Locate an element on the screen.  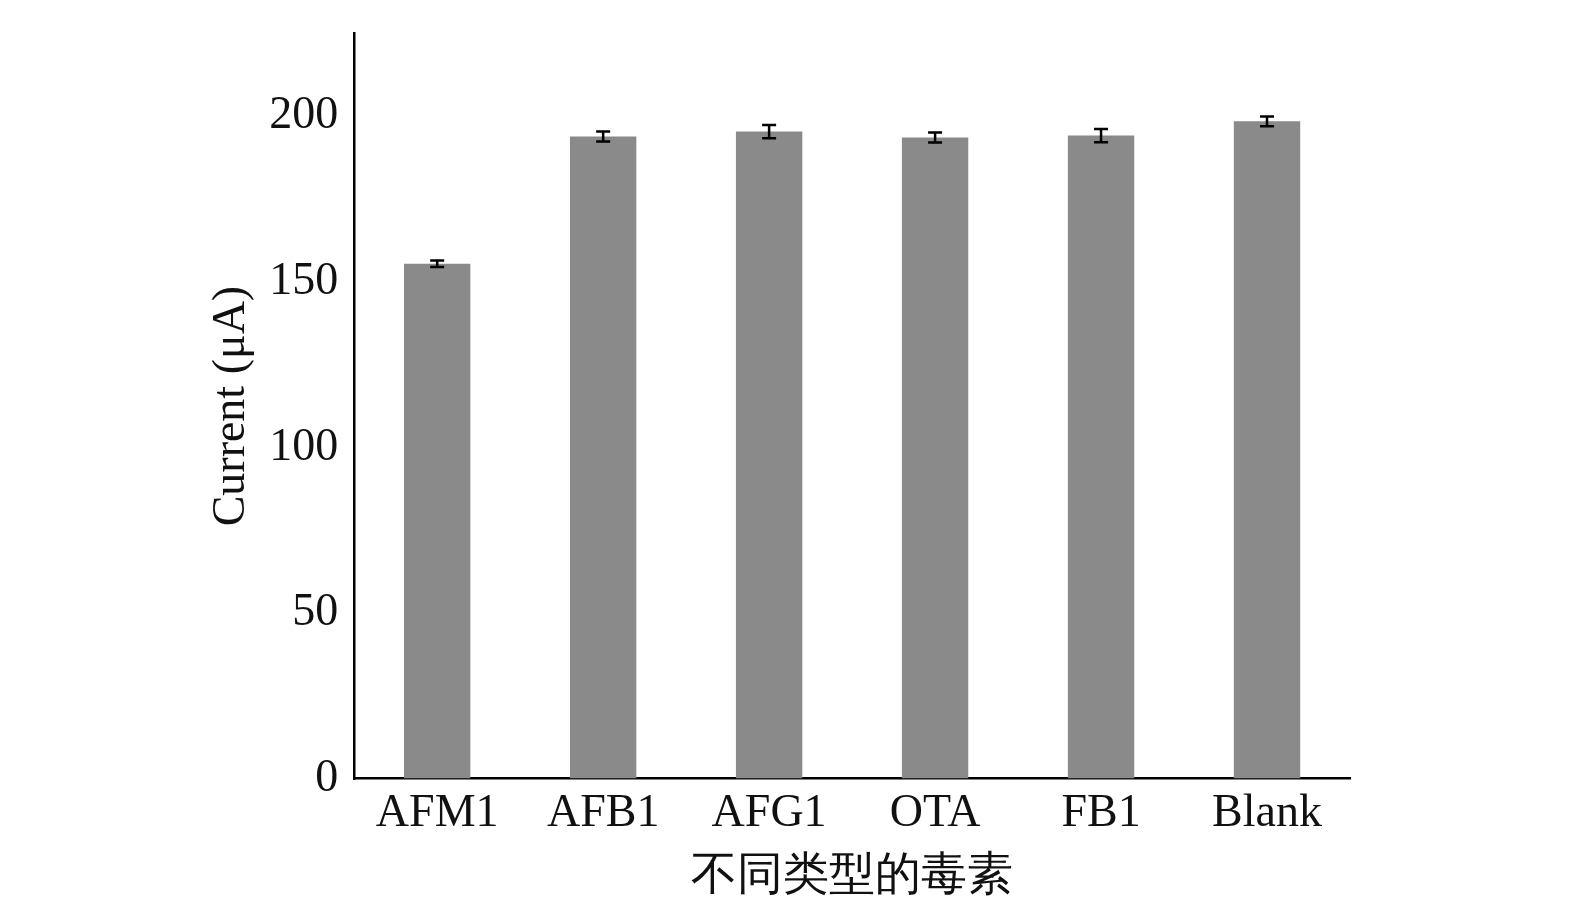
y-tick-label: 0 is located at coordinates (327, 775).